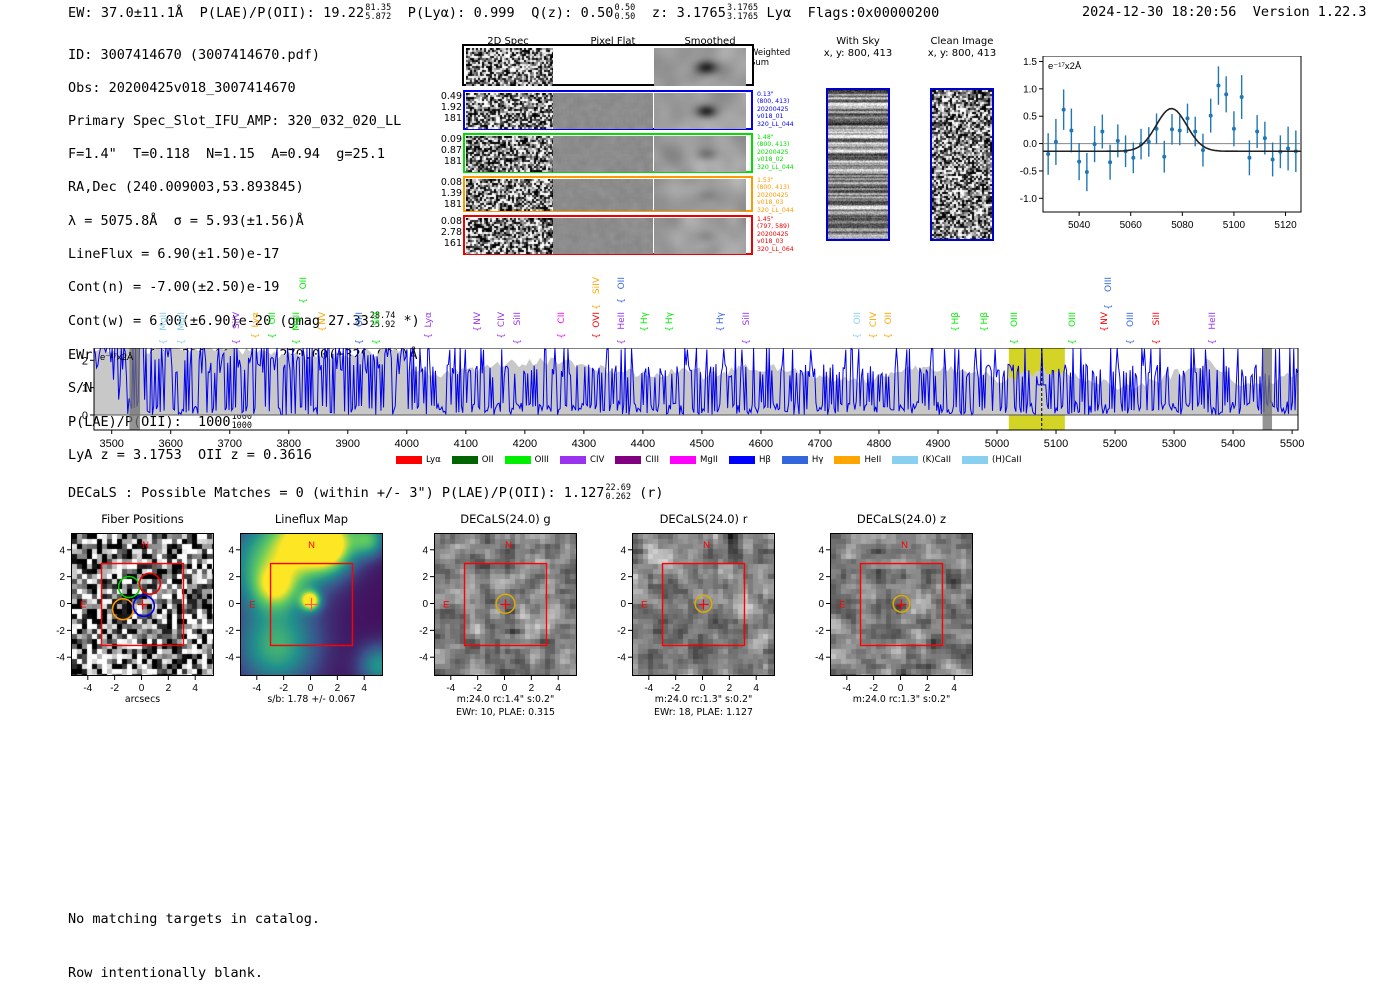 The image size is (1400, 1000). I want to click on fiber-stats-label: 0.49 1.92 181, so click(449, 107).